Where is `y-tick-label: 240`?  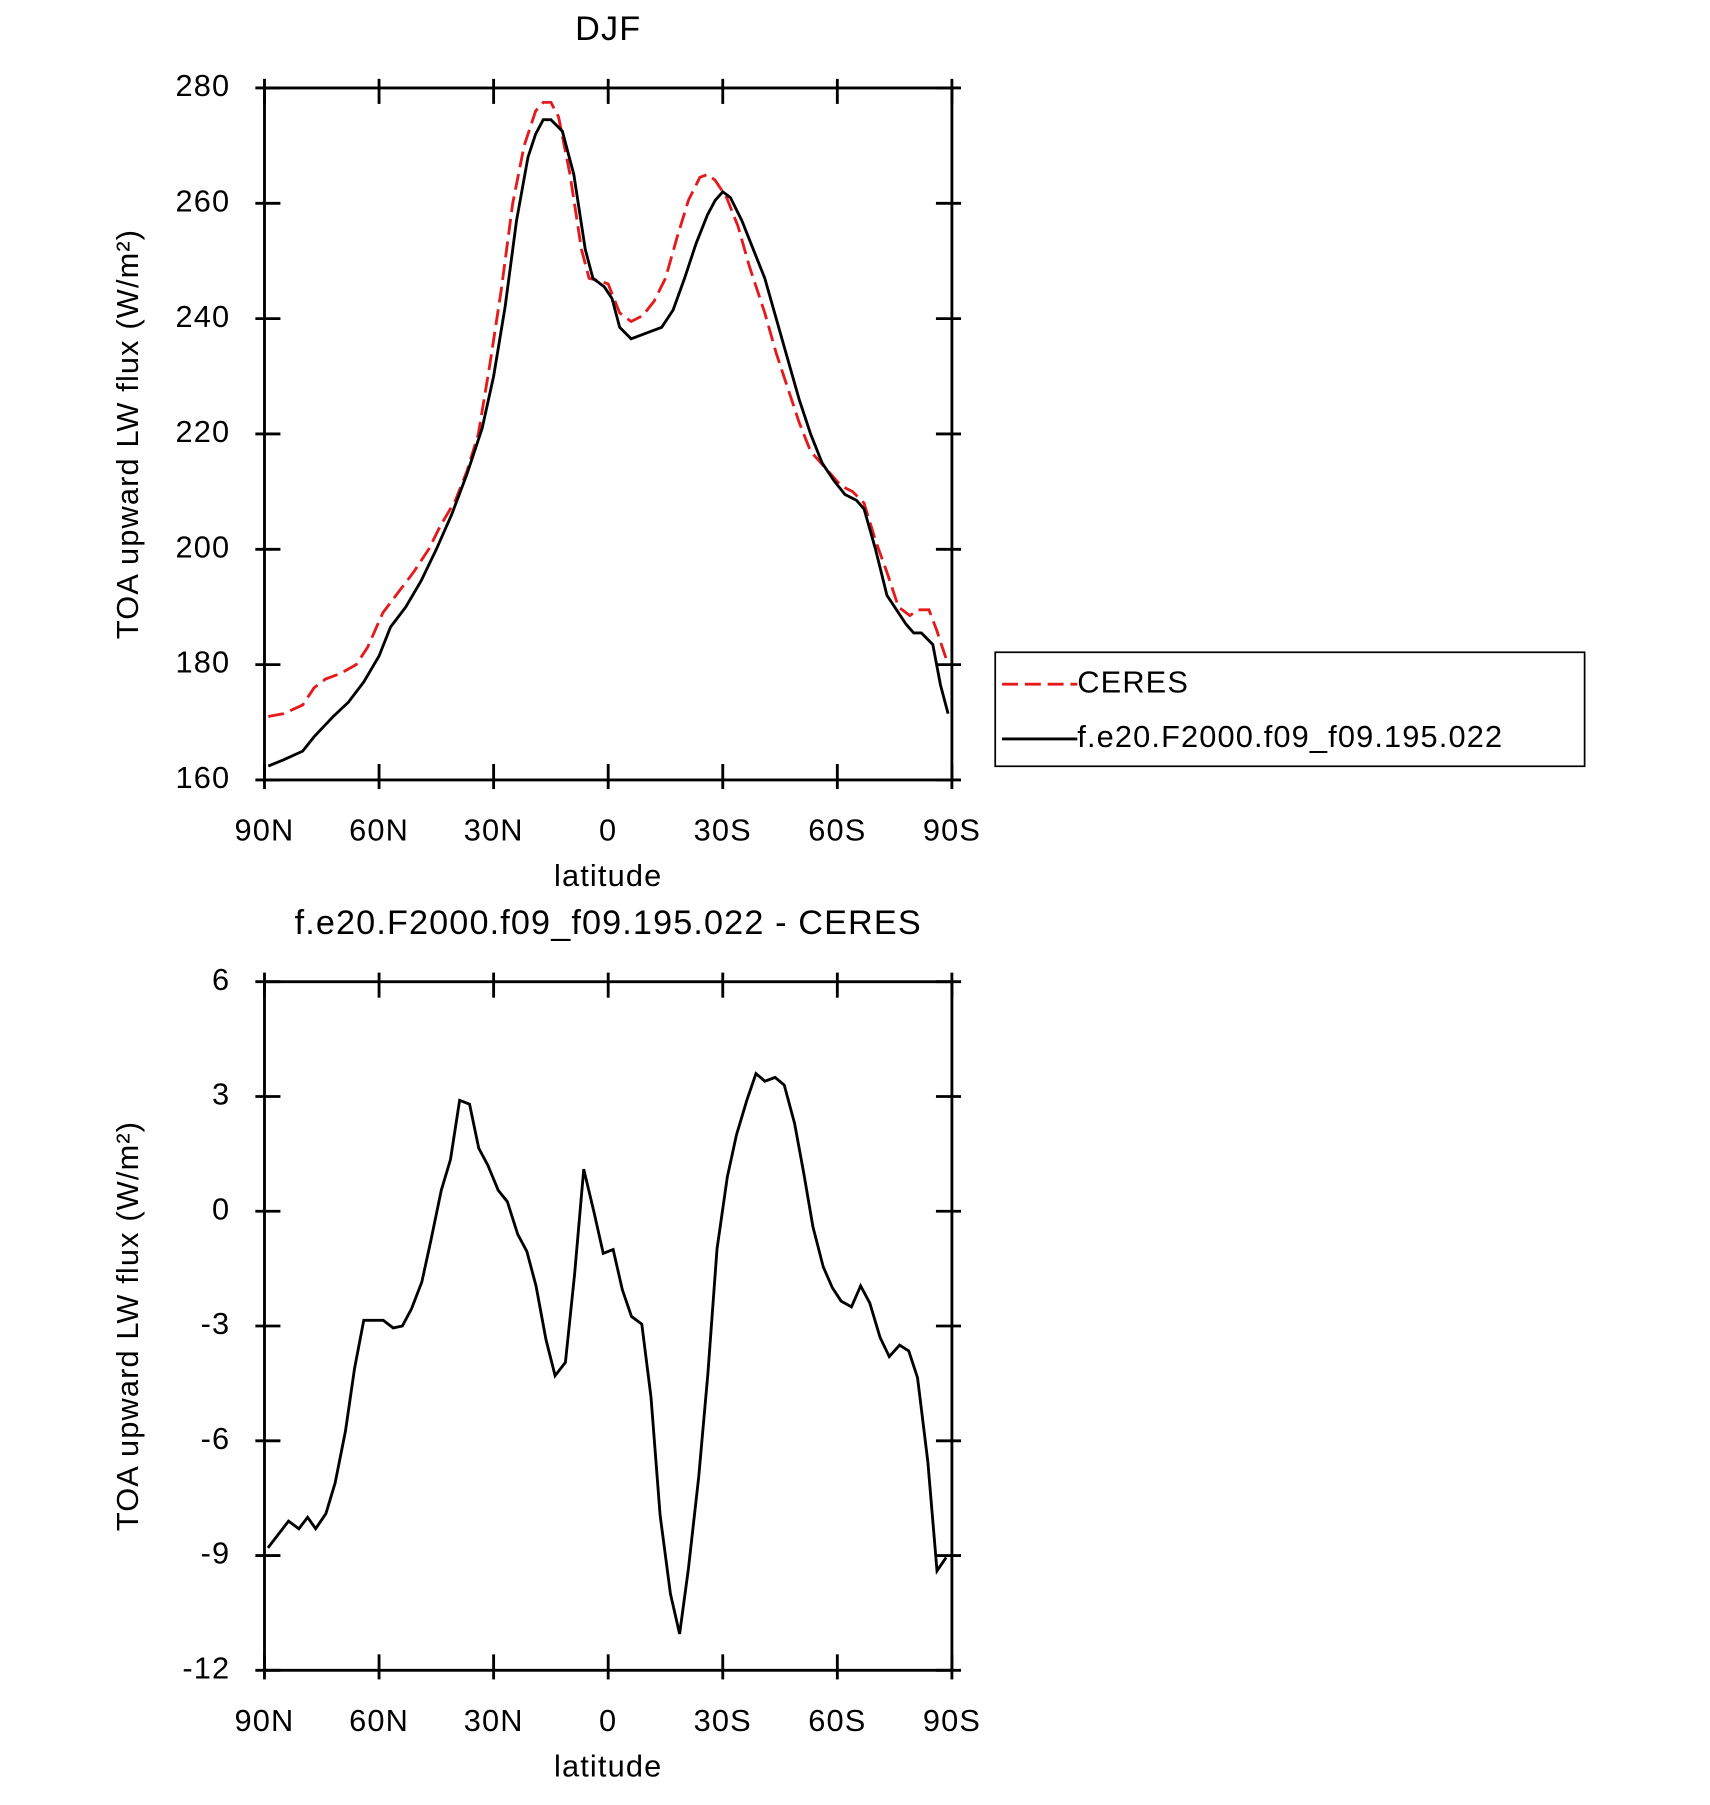 y-tick-label: 240 is located at coordinates (203, 316).